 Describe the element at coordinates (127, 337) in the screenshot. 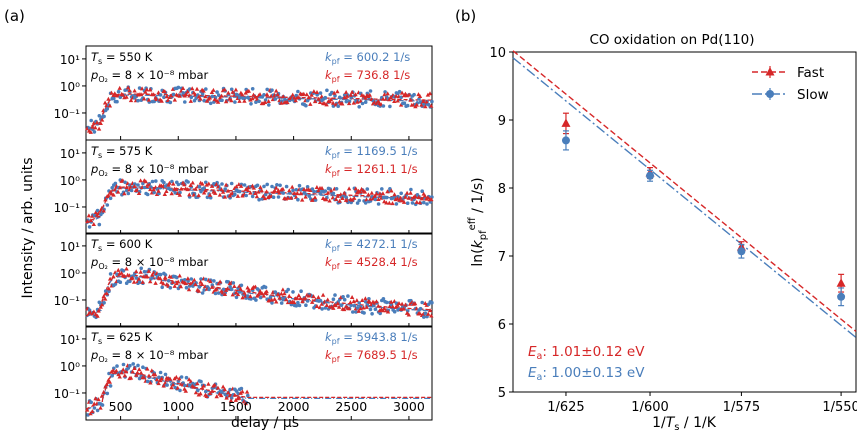

I see `temperature-value: = 625 K` at that location.